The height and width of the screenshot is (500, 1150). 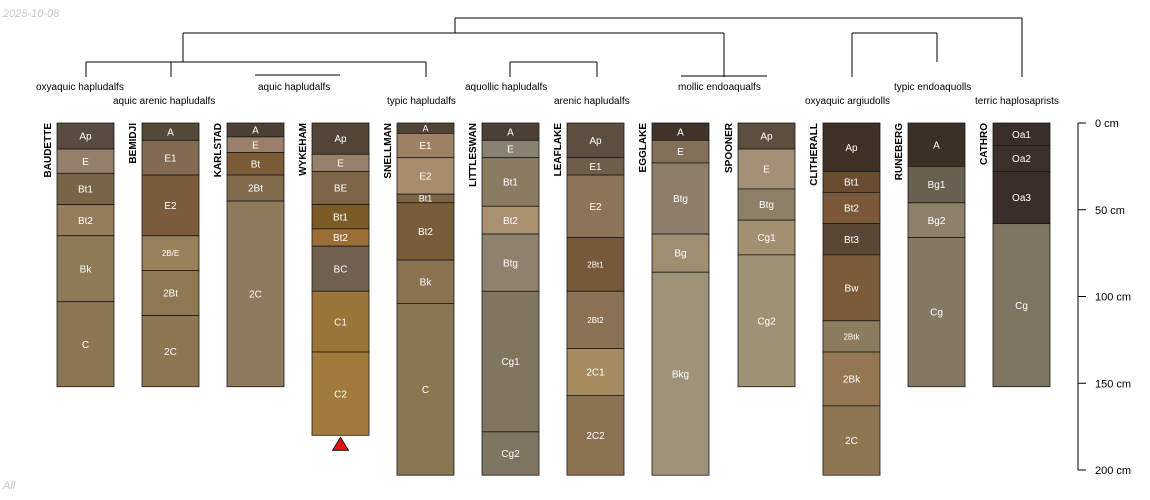 What do you see at coordinates (255, 189) in the screenshot?
I see `horizon-label: 2Bt` at bounding box center [255, 189].